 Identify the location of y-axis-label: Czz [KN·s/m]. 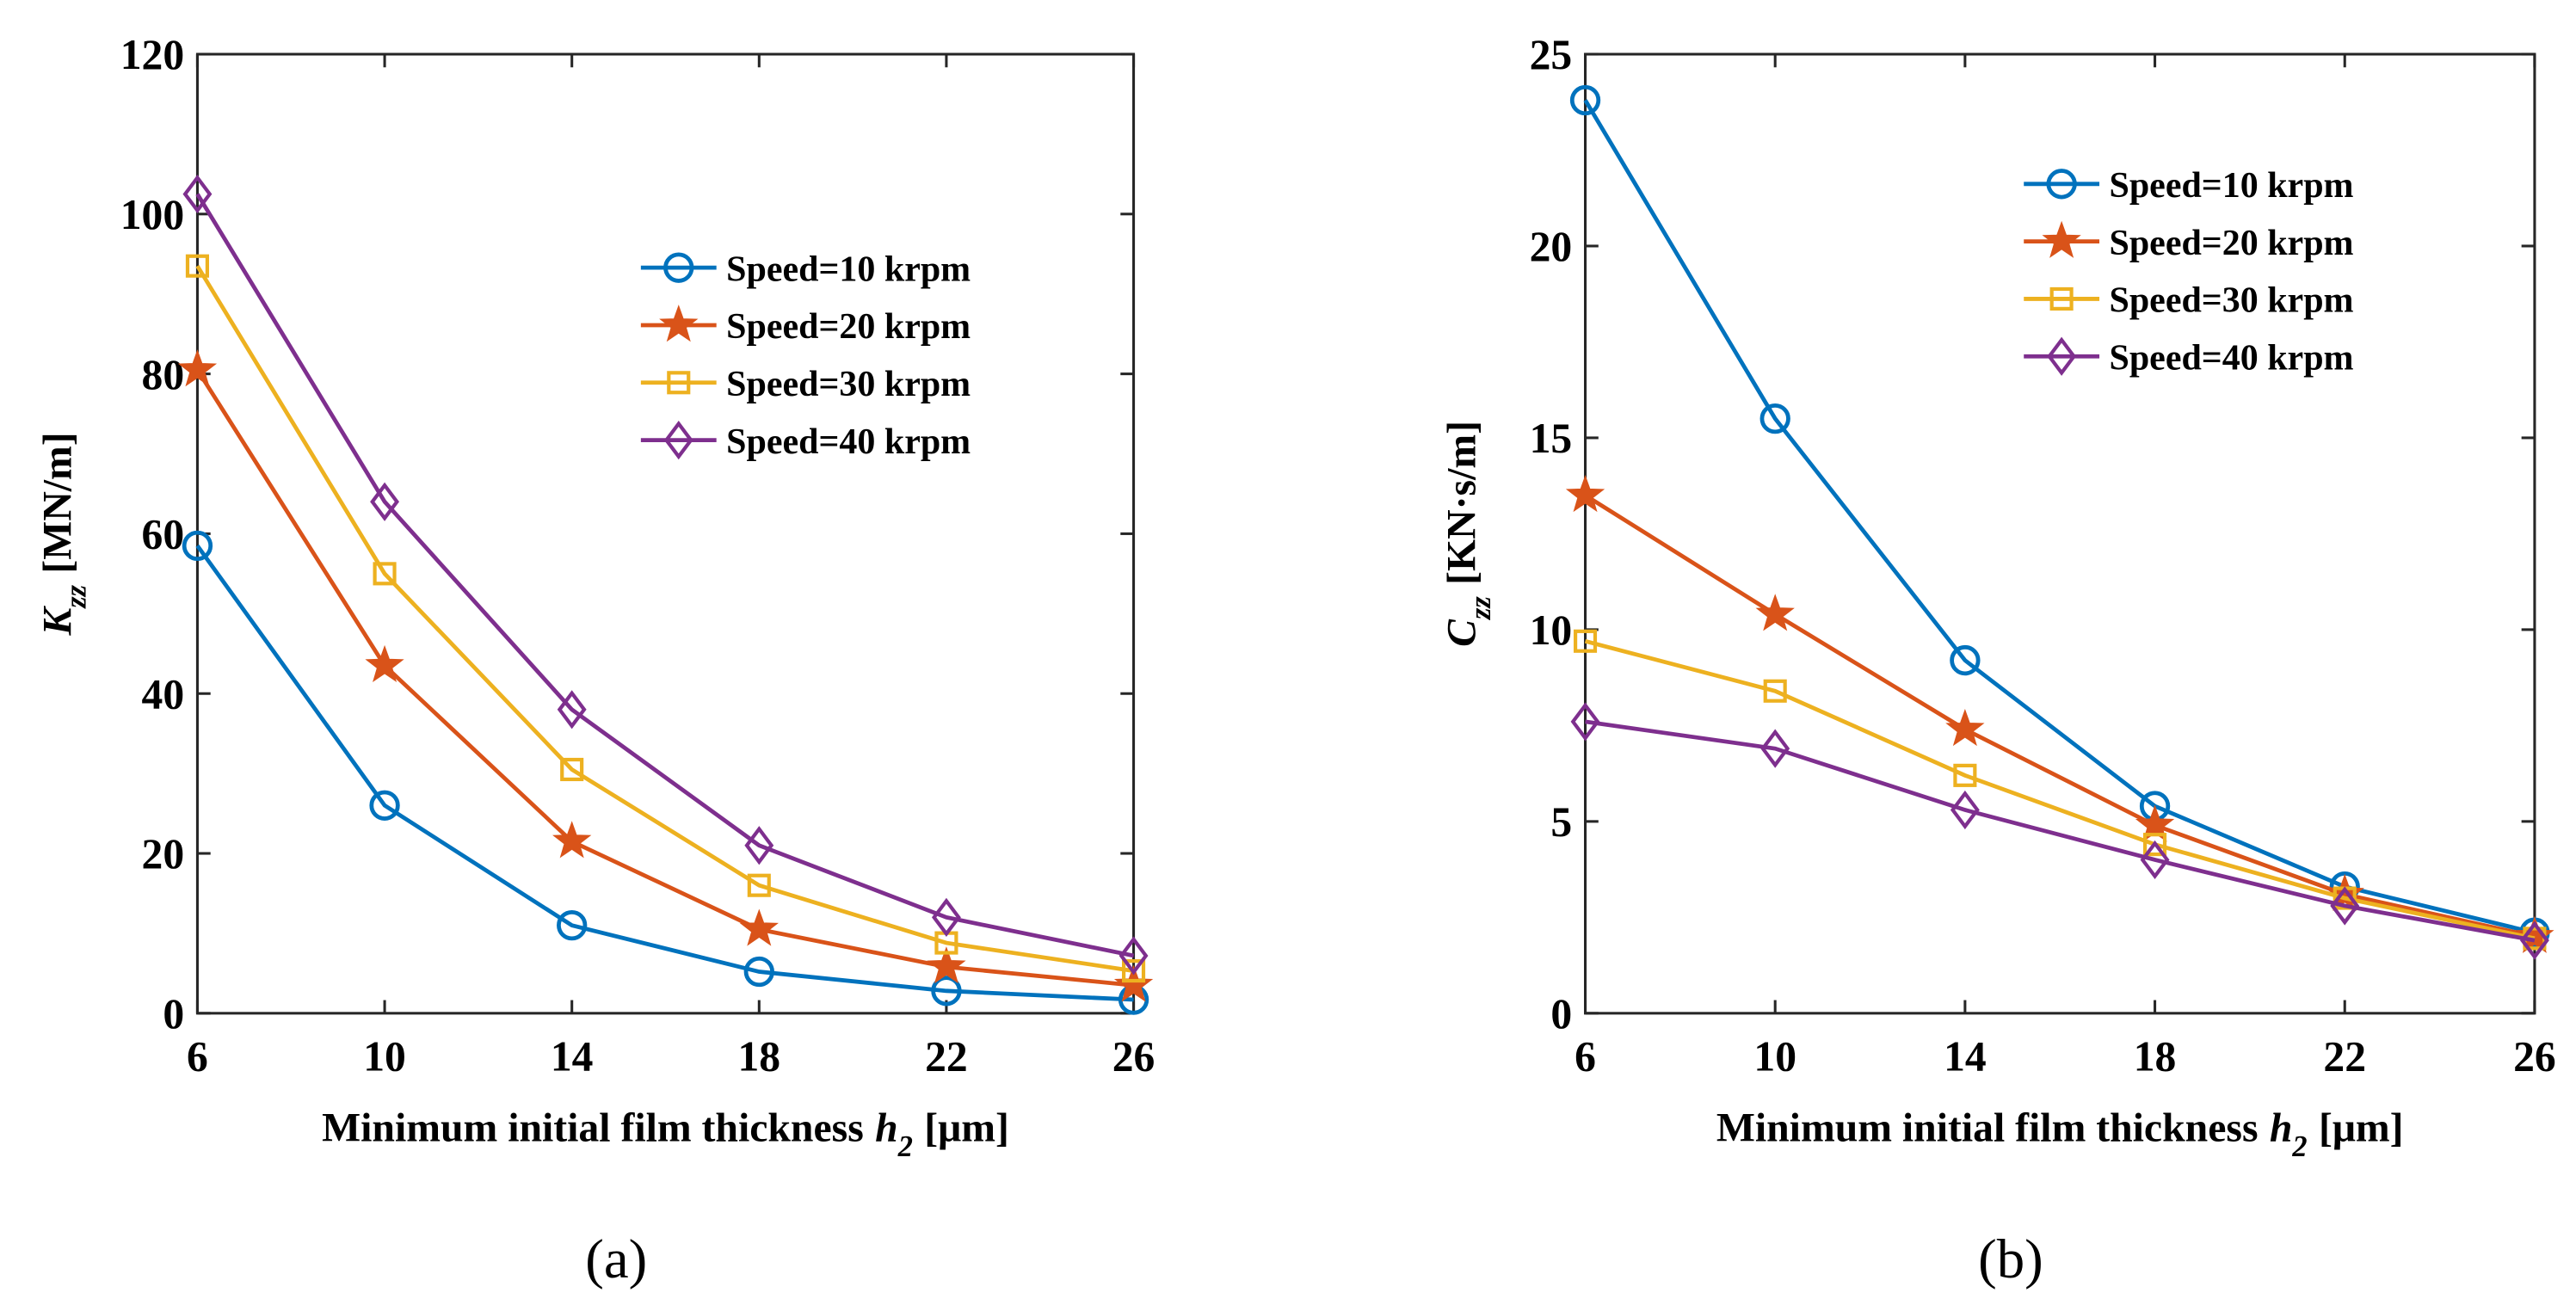
(1468, 534).